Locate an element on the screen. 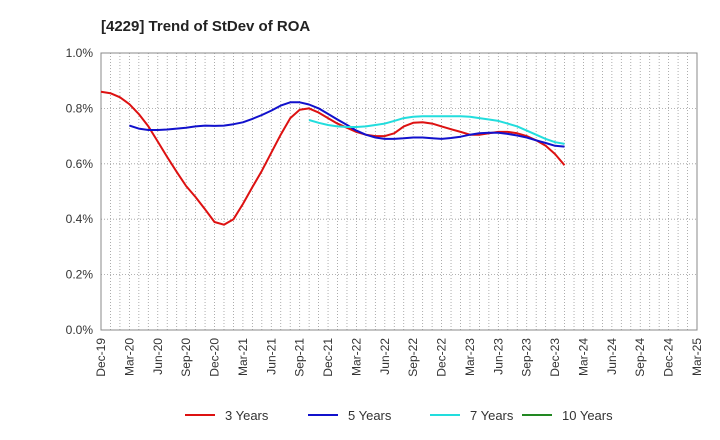 Image resolution: width=720 pixels, height=440 pixels. x-tick-label: Dec-20 is located at coordinates (215, 357).